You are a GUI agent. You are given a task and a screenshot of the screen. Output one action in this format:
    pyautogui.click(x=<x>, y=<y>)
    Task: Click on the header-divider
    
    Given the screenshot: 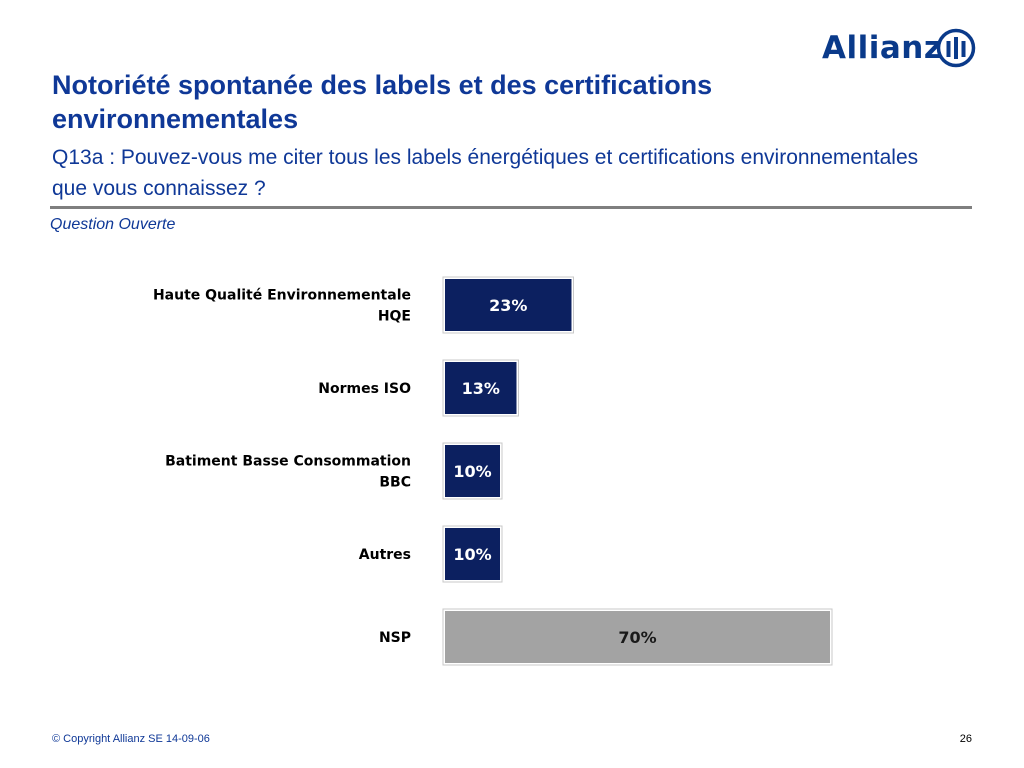 What is the action you would take?
    pyautogui.click(x=511, y=207)
    